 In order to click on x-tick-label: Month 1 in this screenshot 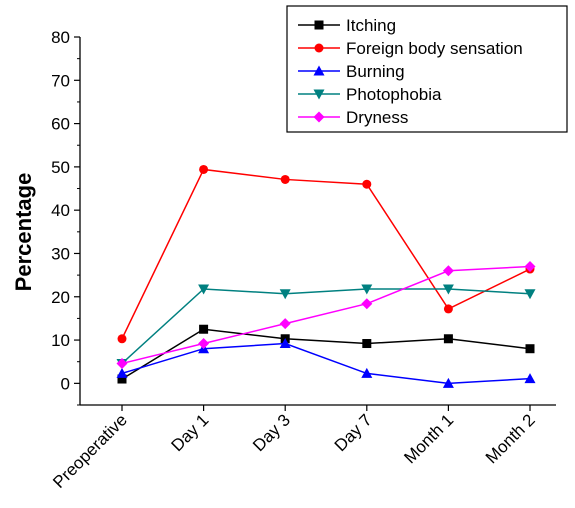, I will do `click(428, 438)`.